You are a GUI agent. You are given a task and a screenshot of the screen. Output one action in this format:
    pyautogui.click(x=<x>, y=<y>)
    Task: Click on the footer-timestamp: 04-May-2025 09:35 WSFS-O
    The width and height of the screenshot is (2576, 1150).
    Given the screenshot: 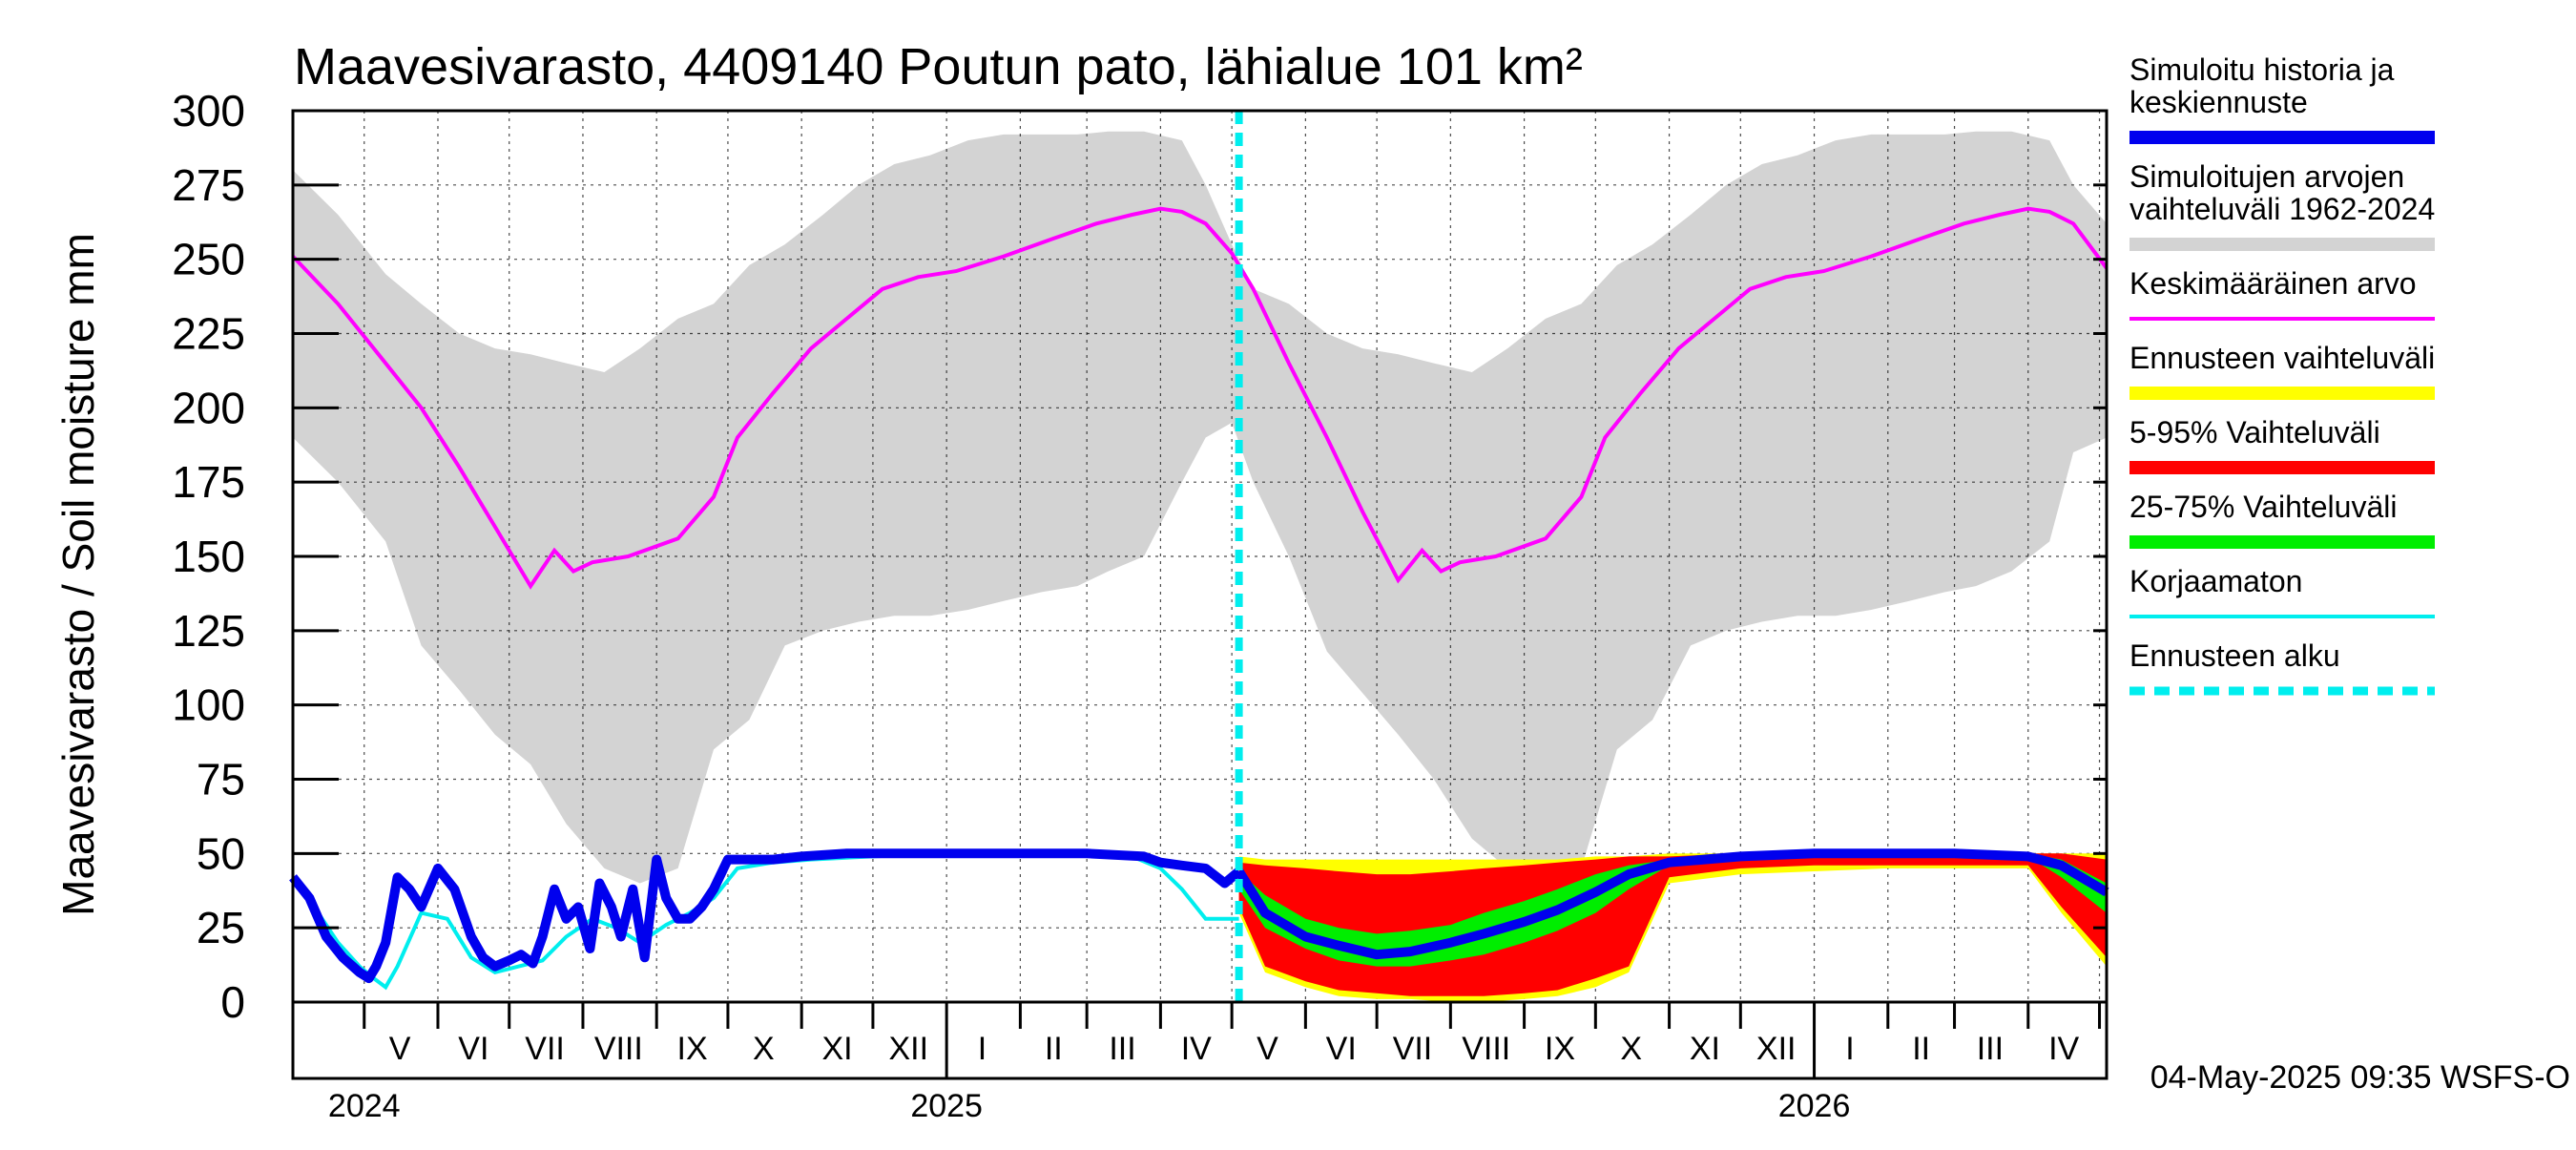 What is the action you would take?
    pyautogui.click(x=2360, y=1077)
    